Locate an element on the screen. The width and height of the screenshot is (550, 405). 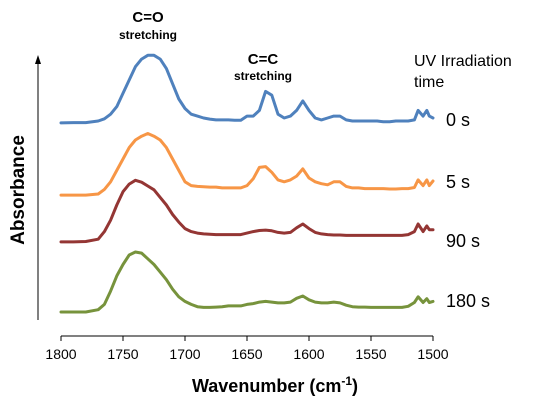
annotation-carbonyl: C=O stretching is located at coordinates (148, 25).